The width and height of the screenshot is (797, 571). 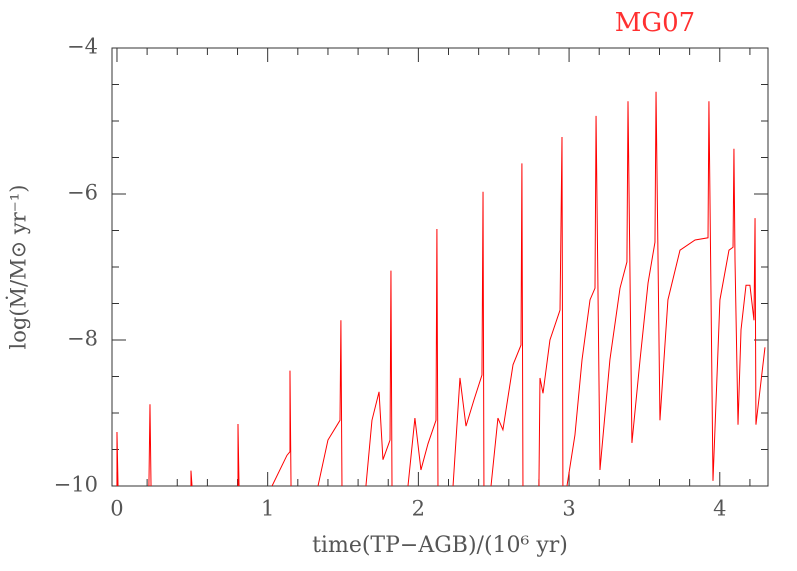 What do you see at coordinates (719, 509) in the screenshot?
I see `x-tick-label: 4` at bounding box center [719, 509].